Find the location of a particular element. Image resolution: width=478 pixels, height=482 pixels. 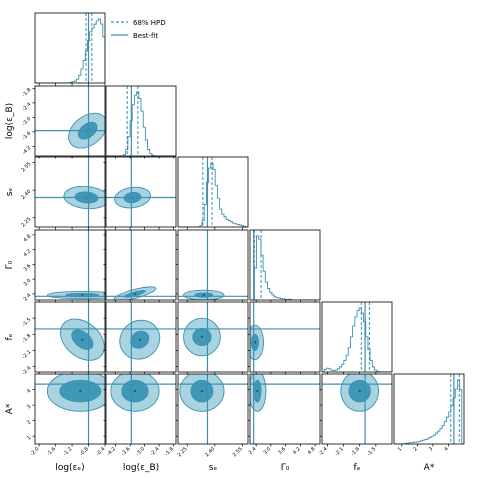

xtick-label-5-0: 1 is located at coordinates (400, 449).